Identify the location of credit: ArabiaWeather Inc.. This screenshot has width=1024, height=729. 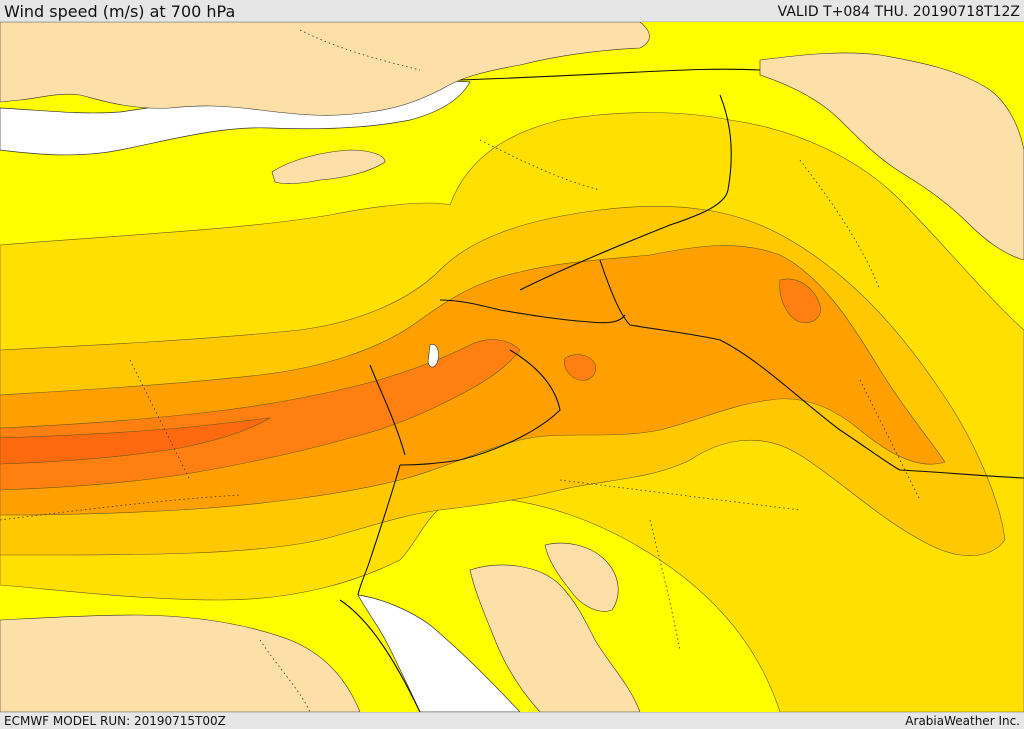
(962, 721).